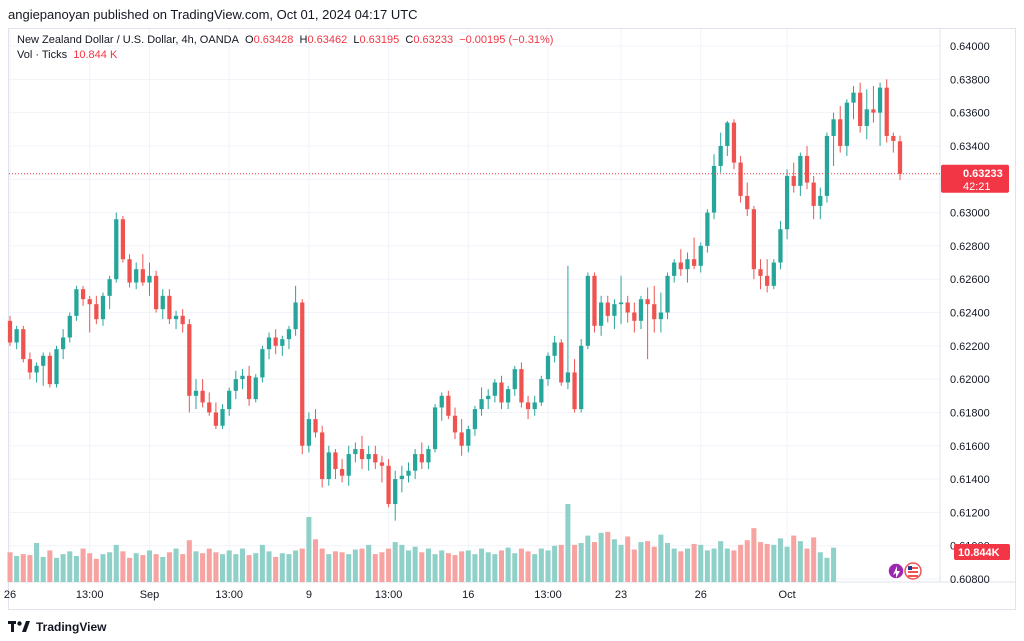  Describe the element at coordinates (42, 55) in the screenshot. I see `volume-label: Vol · Ticks` at that location.